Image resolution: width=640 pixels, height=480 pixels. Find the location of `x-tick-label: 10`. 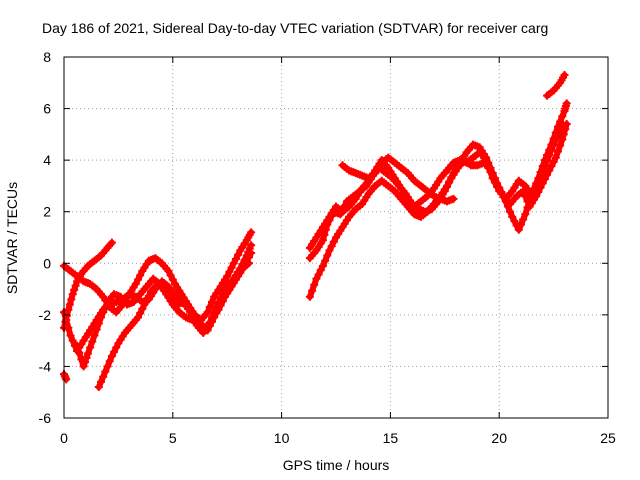

x-tick-label: 10 is located at coordinates (282, 438).